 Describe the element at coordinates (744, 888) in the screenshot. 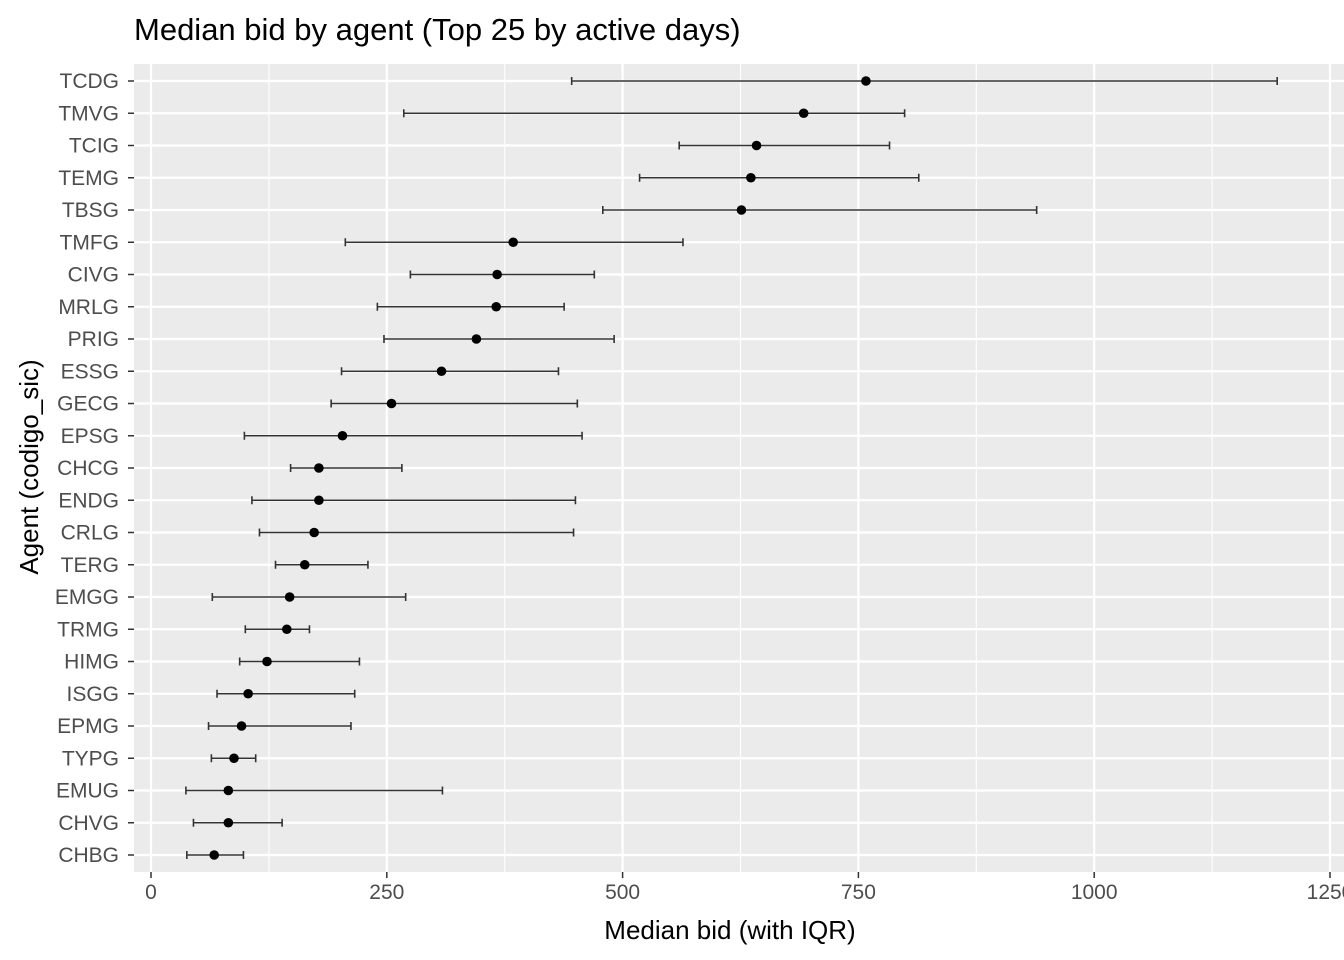

I see `x-axis: 0 250 500 750 1000 1250` at that location.